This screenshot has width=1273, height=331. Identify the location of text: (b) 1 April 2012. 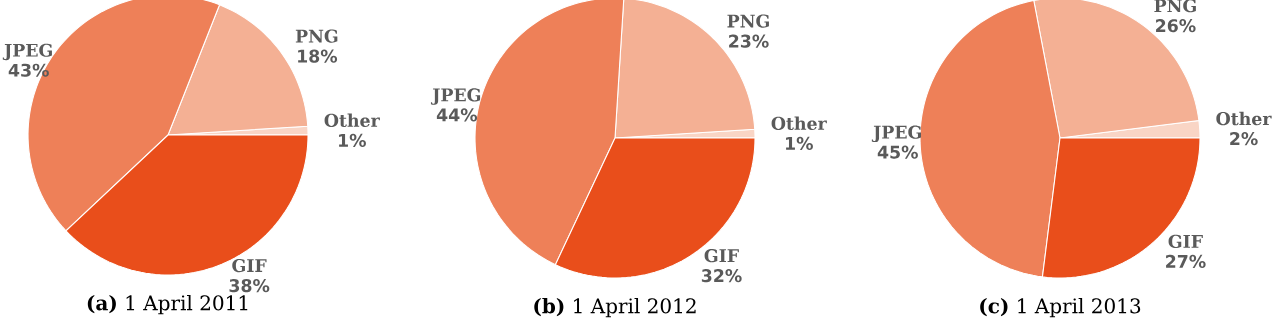
(615, 307).